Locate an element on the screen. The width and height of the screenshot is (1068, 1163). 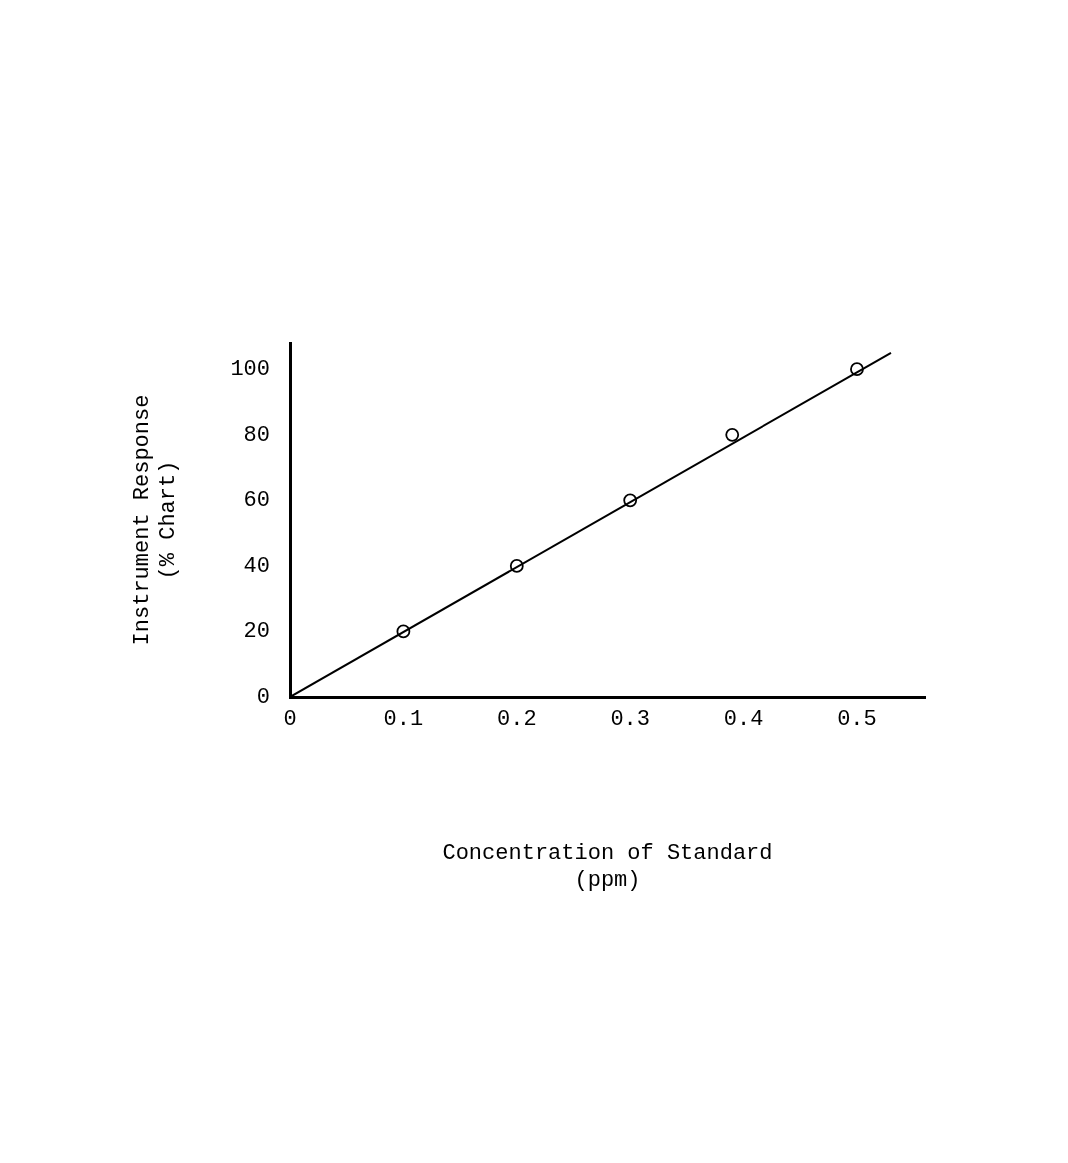
y-tick-label: 80 is located at coordinates (256, 435).